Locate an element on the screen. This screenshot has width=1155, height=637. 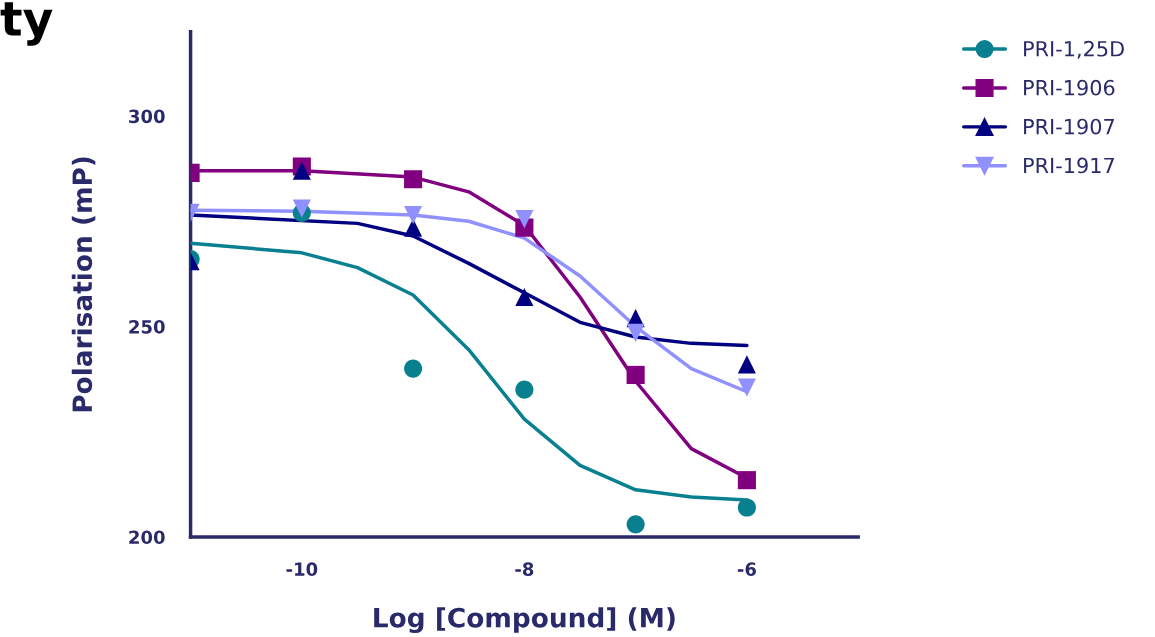
y-tick-label: 200 is located at coordinates (147, 537).